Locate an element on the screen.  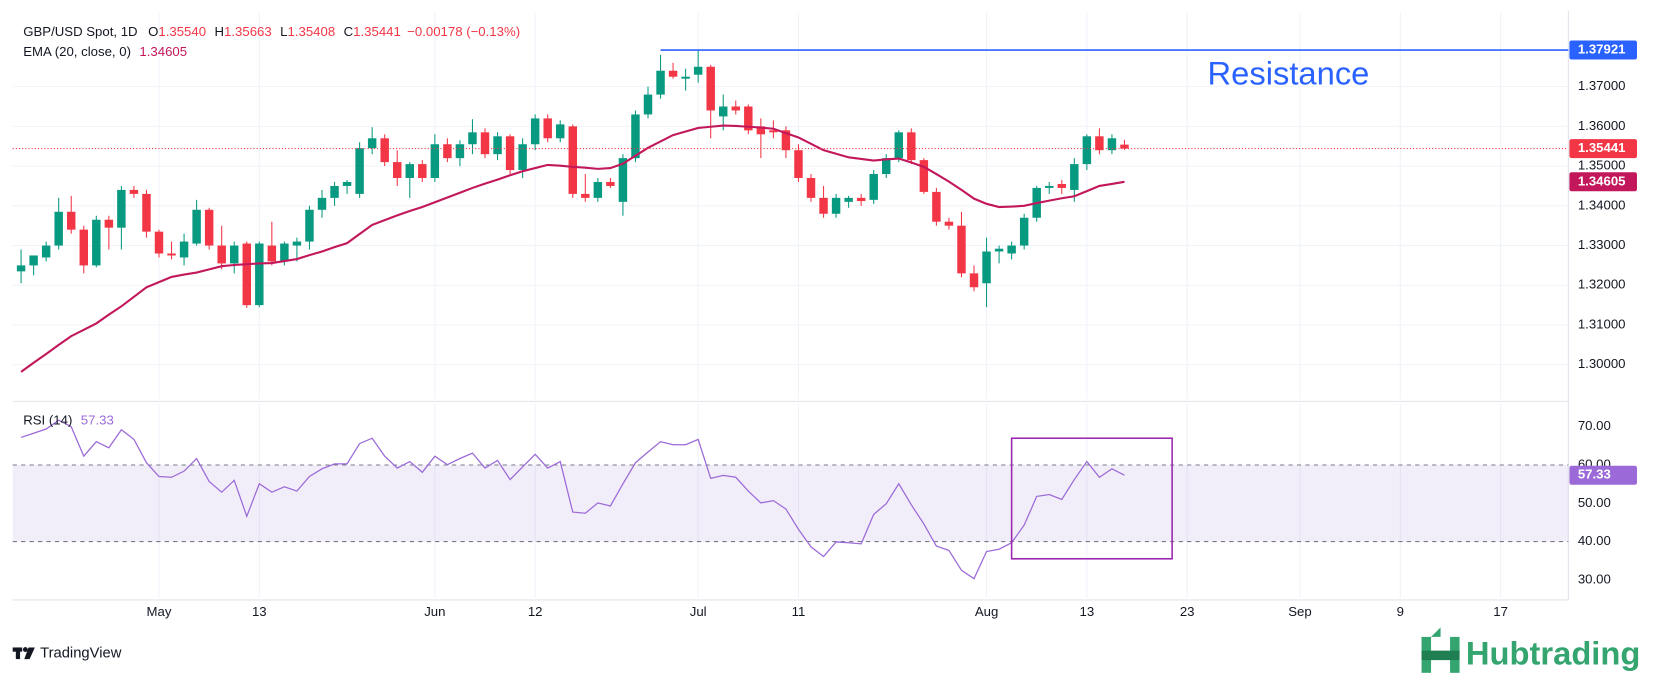
header-value: 1.35663 is located at coordinates (248, 31).